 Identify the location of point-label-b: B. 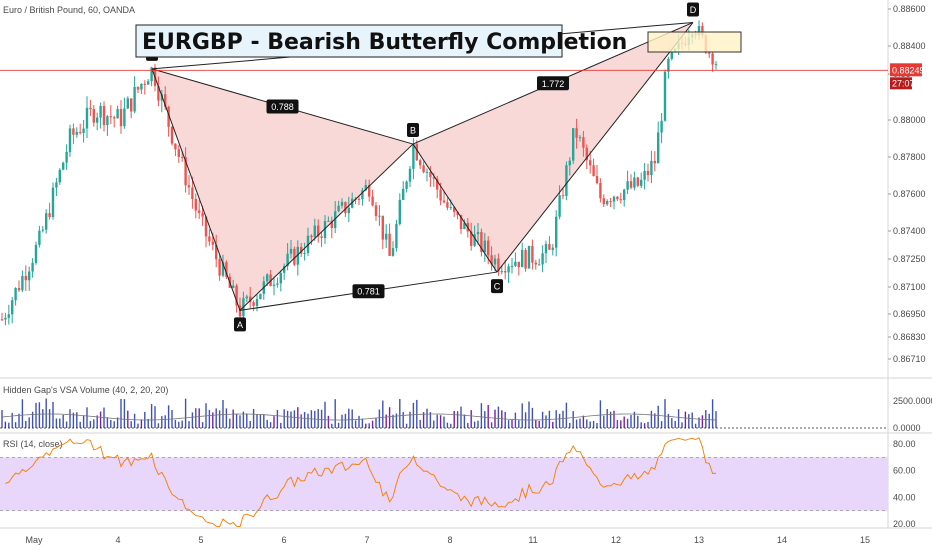
(413, 130).